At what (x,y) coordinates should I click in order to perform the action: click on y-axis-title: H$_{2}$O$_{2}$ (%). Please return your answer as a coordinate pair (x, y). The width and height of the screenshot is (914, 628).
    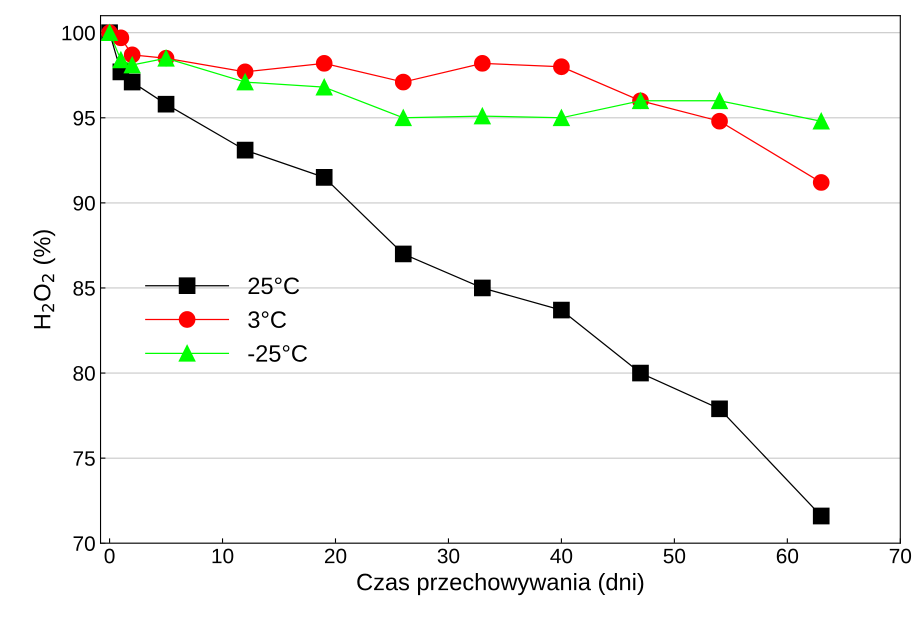
    Looking at the image, I should click on (44, 279).